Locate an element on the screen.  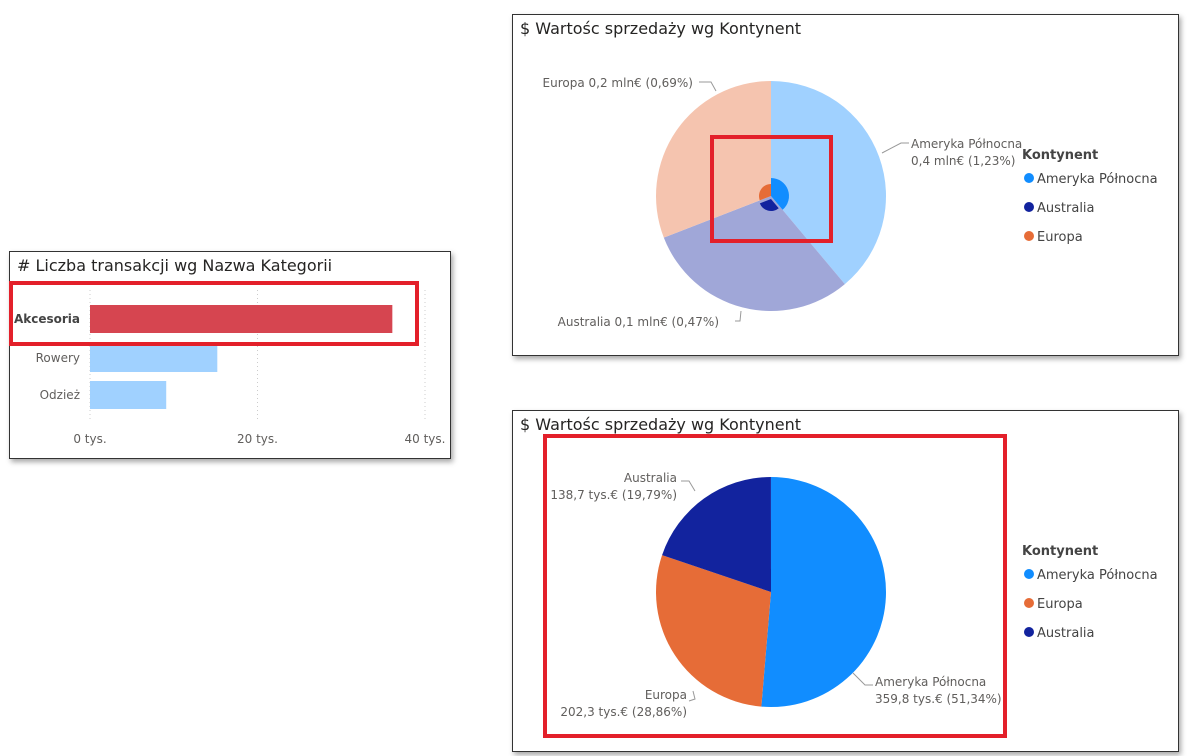
data-label: Australia 0,1 mln€ (0,47%) is located at coordinates (638, 322).